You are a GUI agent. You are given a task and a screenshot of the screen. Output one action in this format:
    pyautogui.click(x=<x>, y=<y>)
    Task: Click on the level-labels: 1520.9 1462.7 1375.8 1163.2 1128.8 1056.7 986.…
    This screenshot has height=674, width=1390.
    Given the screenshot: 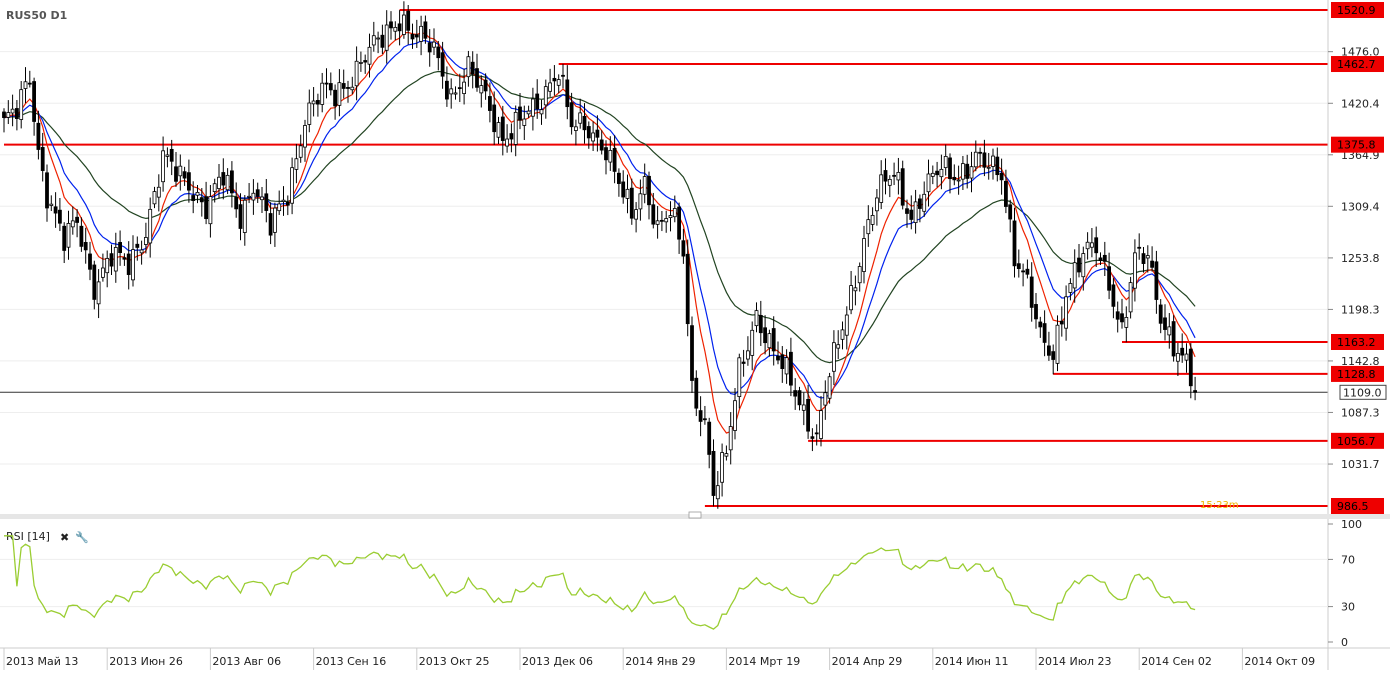 What is the action you would take?
    pyautogui.click(x=1357, y=258)
    